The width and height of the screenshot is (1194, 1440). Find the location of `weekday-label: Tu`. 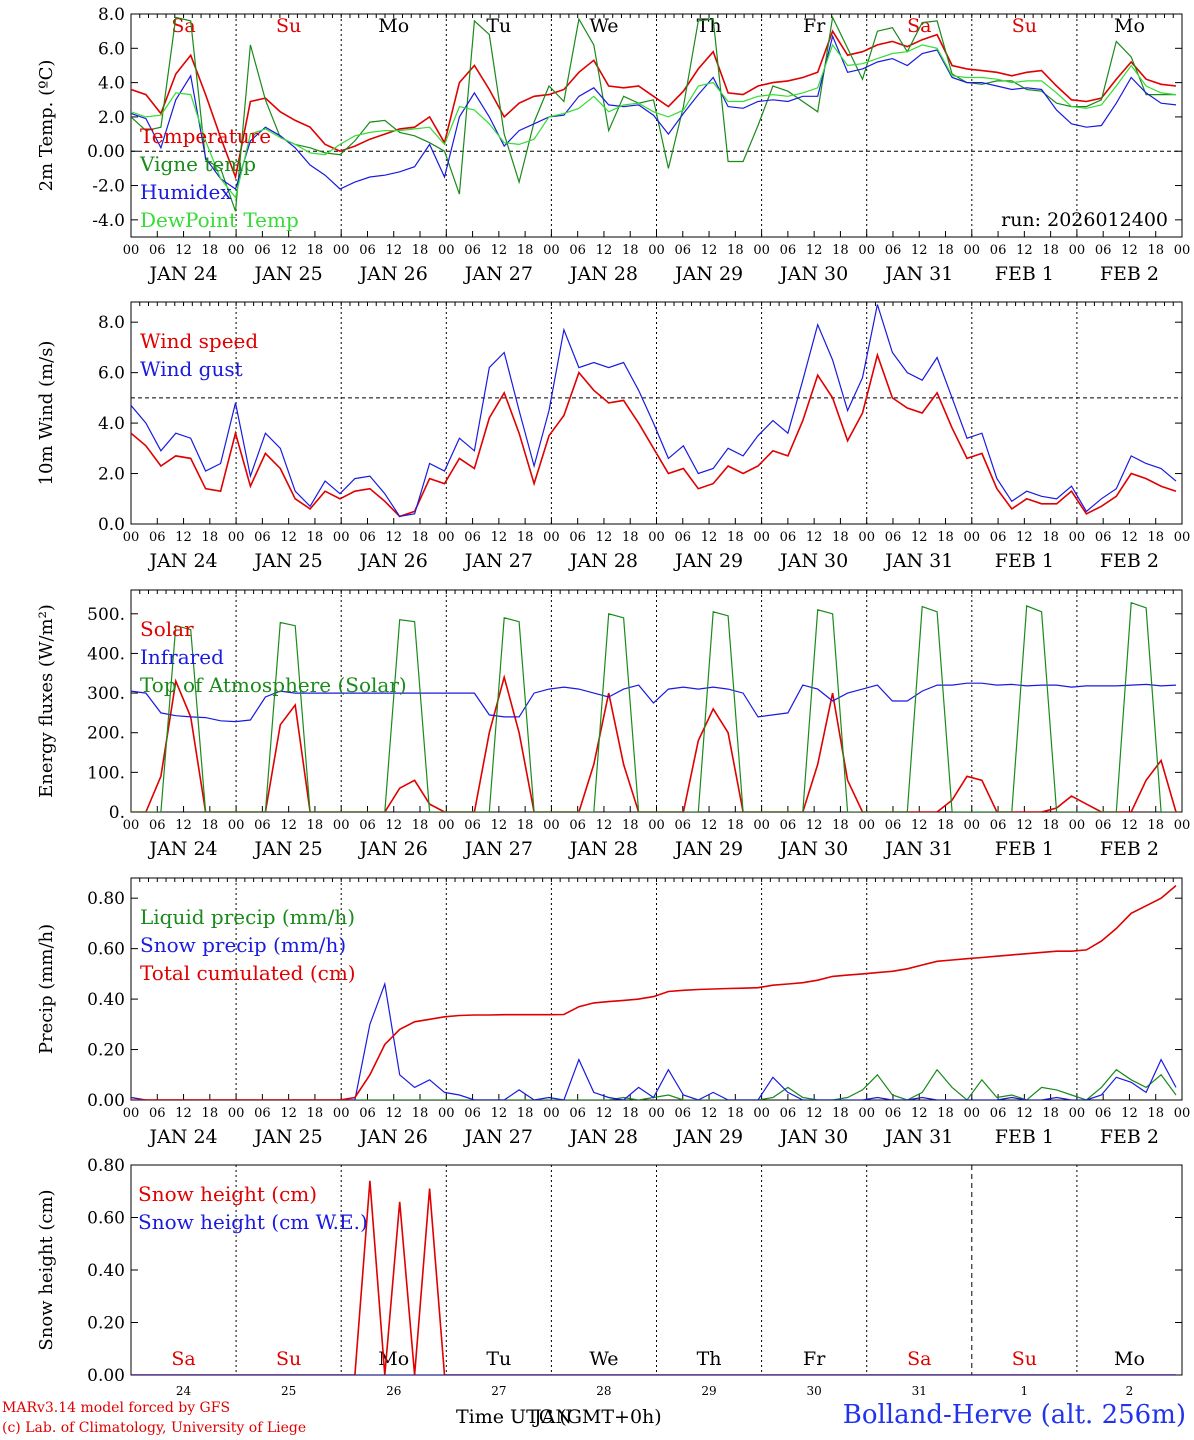

weekday-label: Tu is located at coordinates (498, 26).